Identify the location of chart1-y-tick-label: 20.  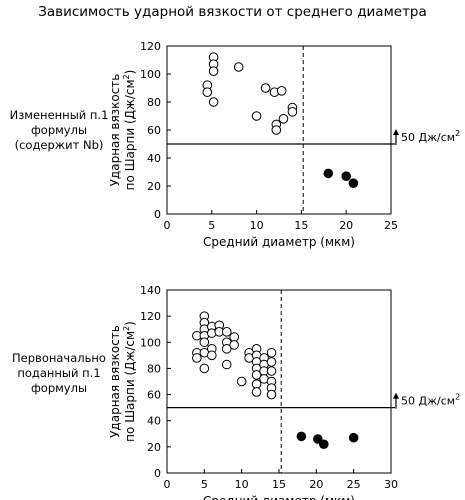
(154, 186).